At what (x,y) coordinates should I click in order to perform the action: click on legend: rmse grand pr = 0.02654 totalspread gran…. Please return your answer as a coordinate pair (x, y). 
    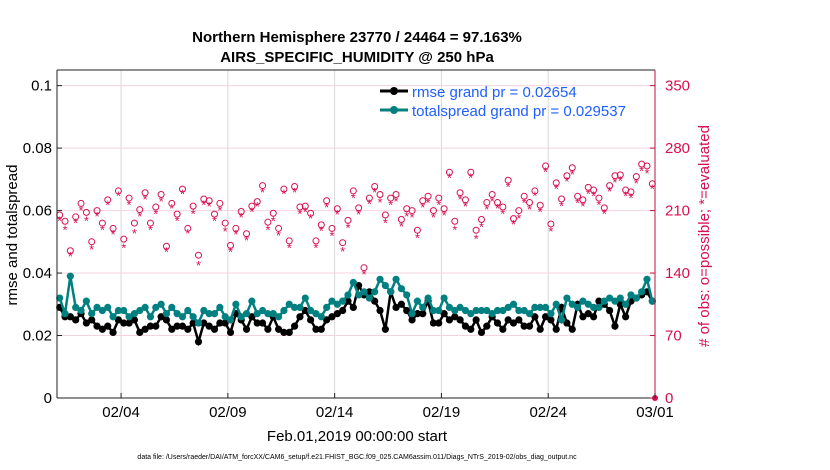
    Looking at the image, I should click on (503, 102).